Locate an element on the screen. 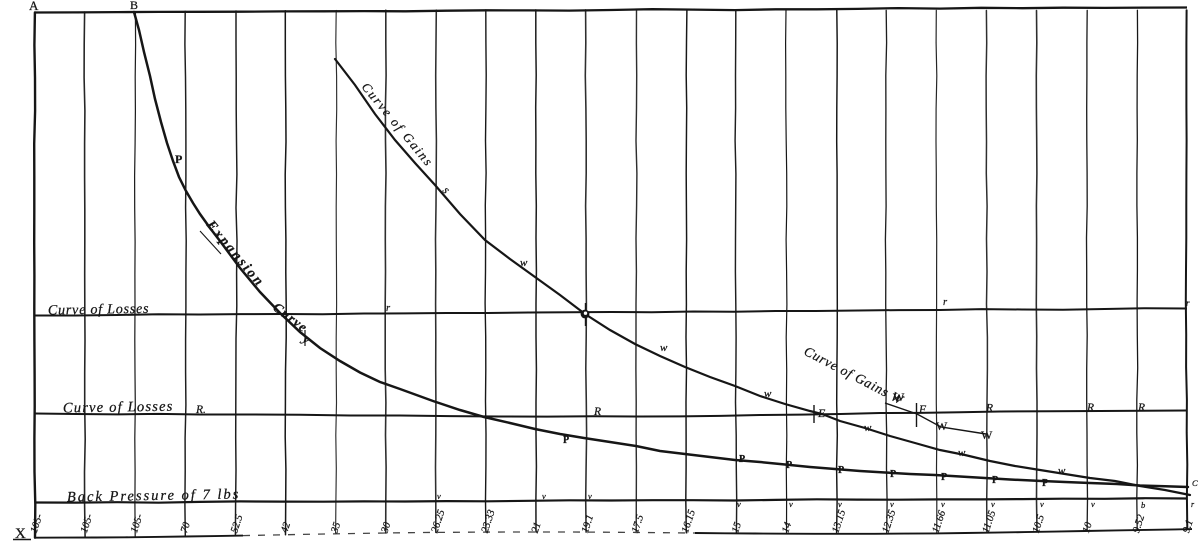 This screenshot has height=552, width=1200. svg-text: B is located at coordinates (134, 6).